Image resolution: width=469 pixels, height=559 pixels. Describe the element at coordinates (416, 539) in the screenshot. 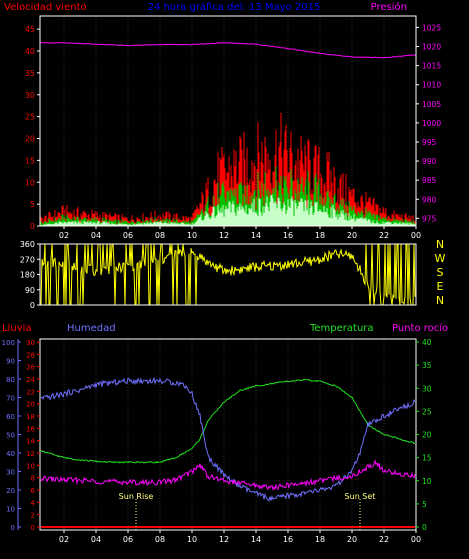

I see `humidity-x-tick-label: 00` at that location.